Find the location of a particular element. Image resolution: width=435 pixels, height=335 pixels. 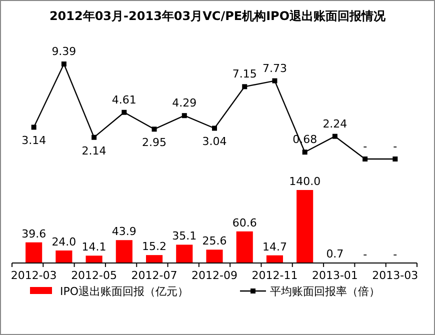

data-label: 0.7 is located at coordinates (335, 254).